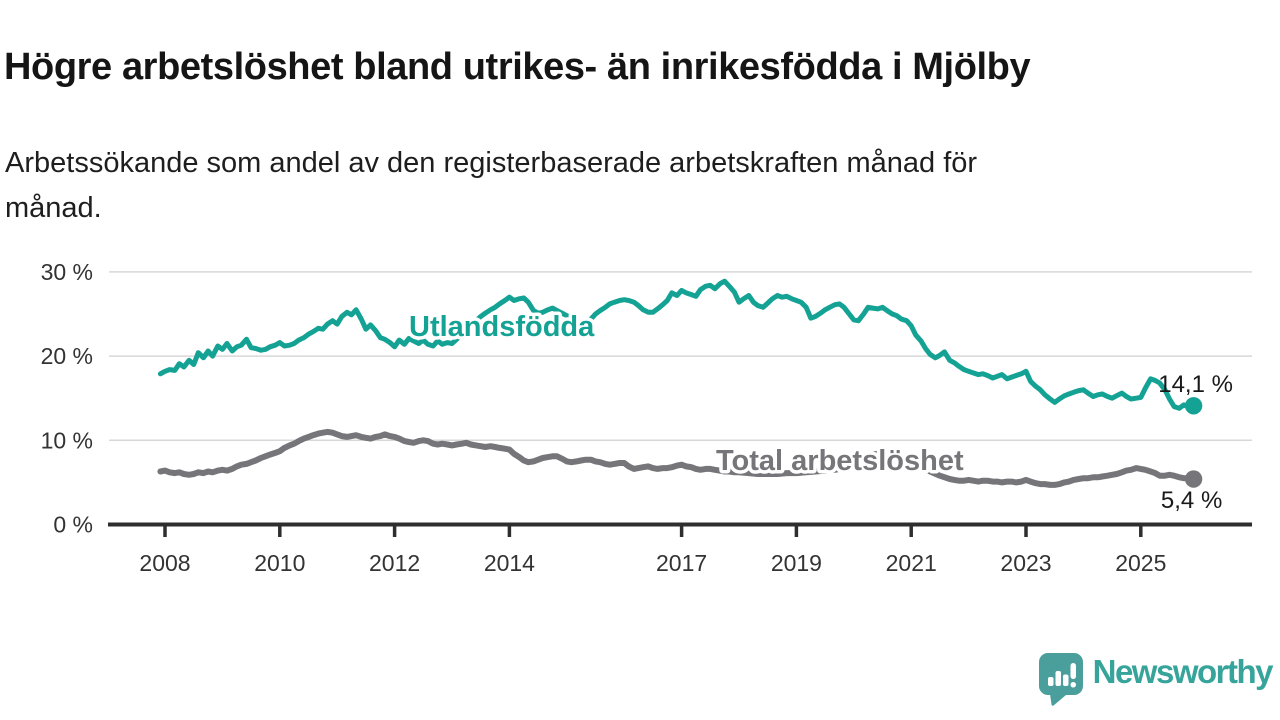 Image resolution: width=1280 pixels, height=720 pixels. Describe the element at coordinates (394, 563) in the screenshot. I see `x-axis-tick-label: 2012` at that location.